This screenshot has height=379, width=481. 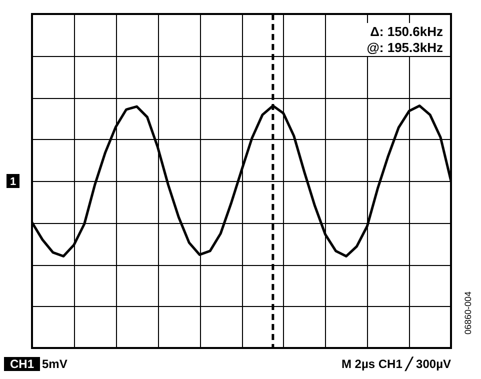 I want to click on text: CH1, so click(x=22, y=364).